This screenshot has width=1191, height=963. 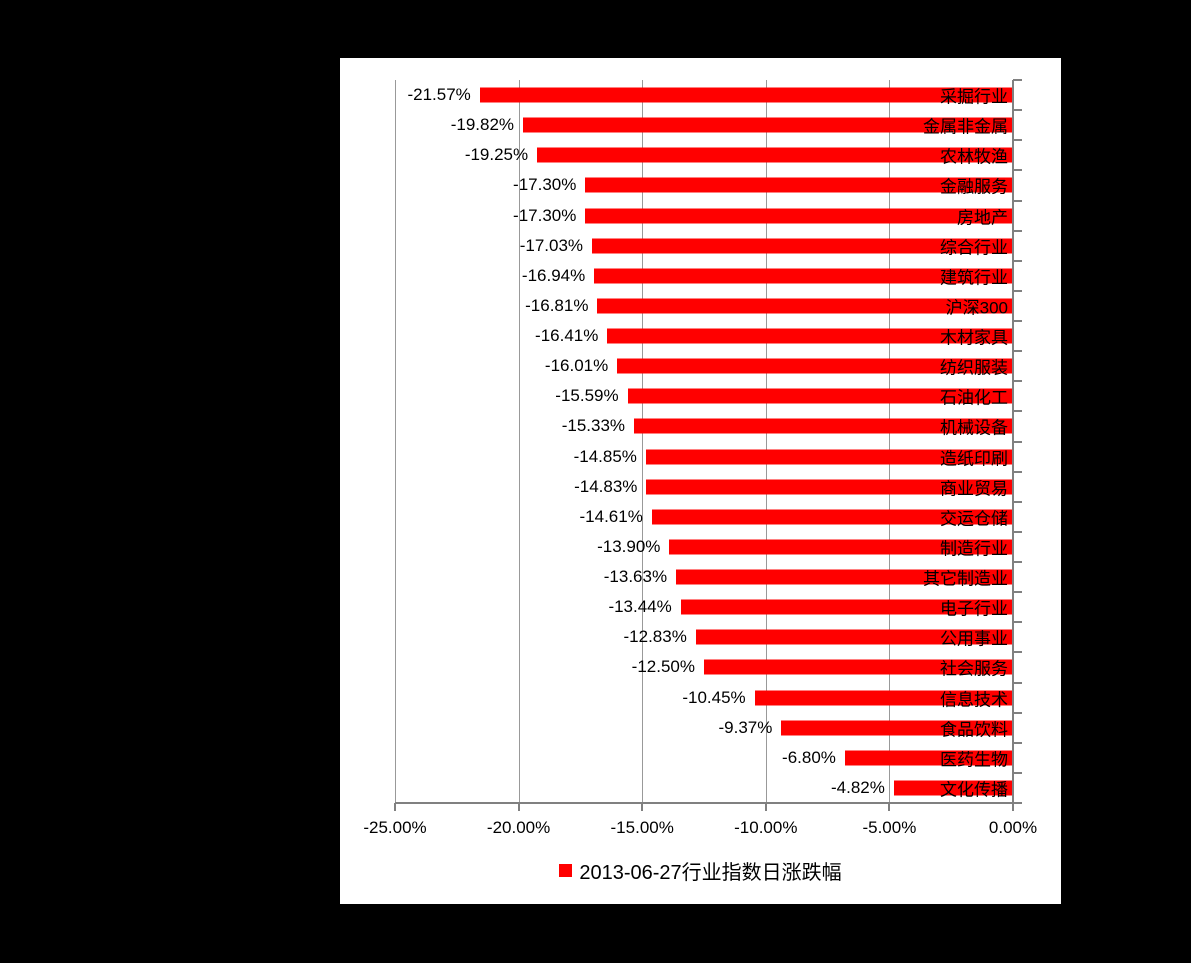 I want to click on category-label: 木材家具, so click(x=974, y=338).